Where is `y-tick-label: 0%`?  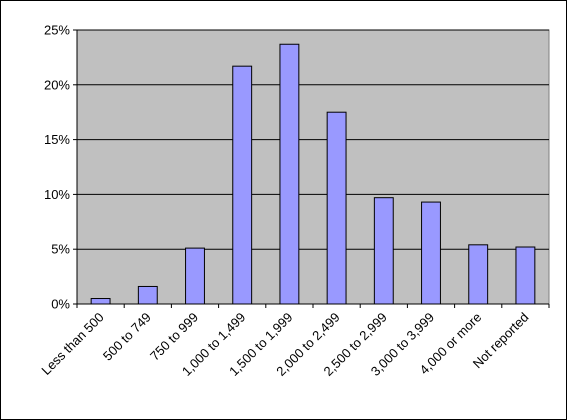
y-tick-label: 0% is located at coordinates (60, 304).